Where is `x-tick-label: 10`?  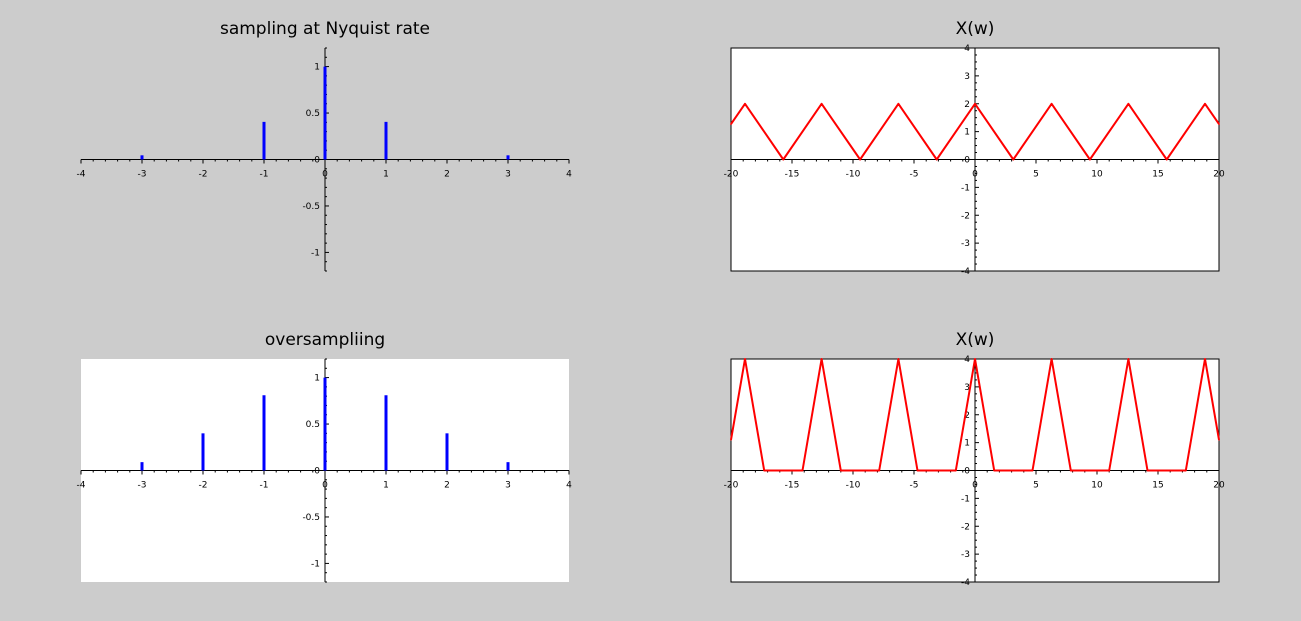
x-tick-label: 10 is located at coordinates (1097, 175).